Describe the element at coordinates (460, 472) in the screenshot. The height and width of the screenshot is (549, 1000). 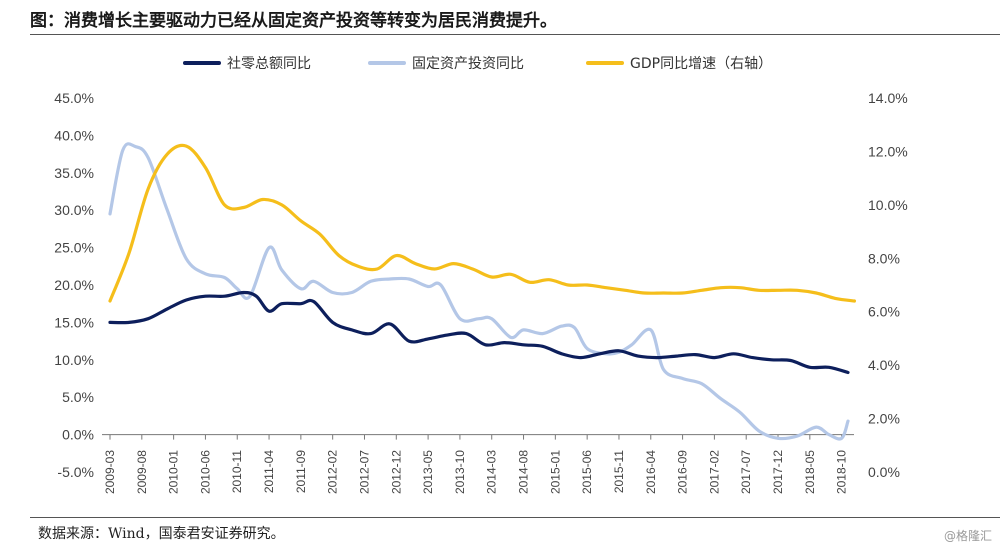
I see `x-tick-label: 2013-10` at that location.